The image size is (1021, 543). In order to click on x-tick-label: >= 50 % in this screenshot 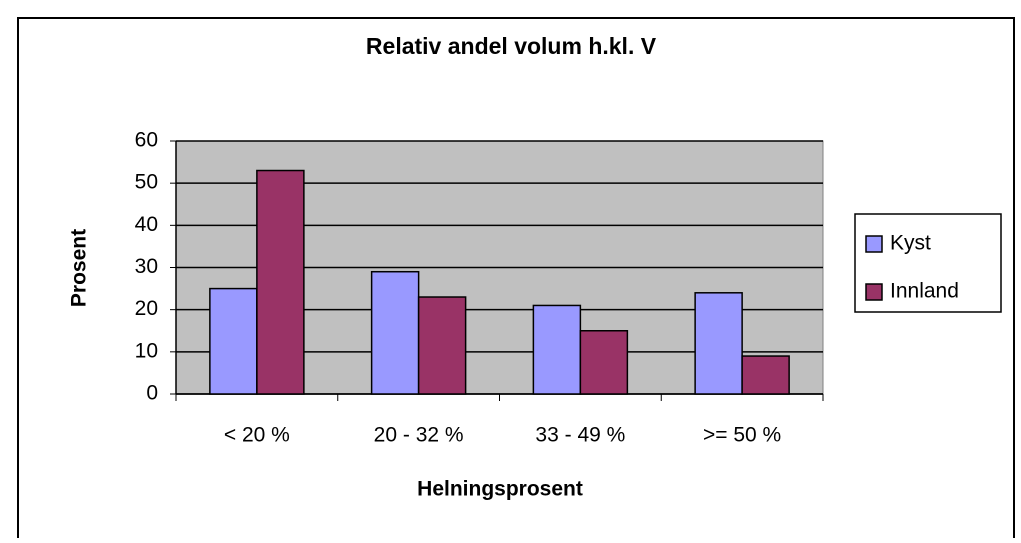, I will do `click(742, 435)`.